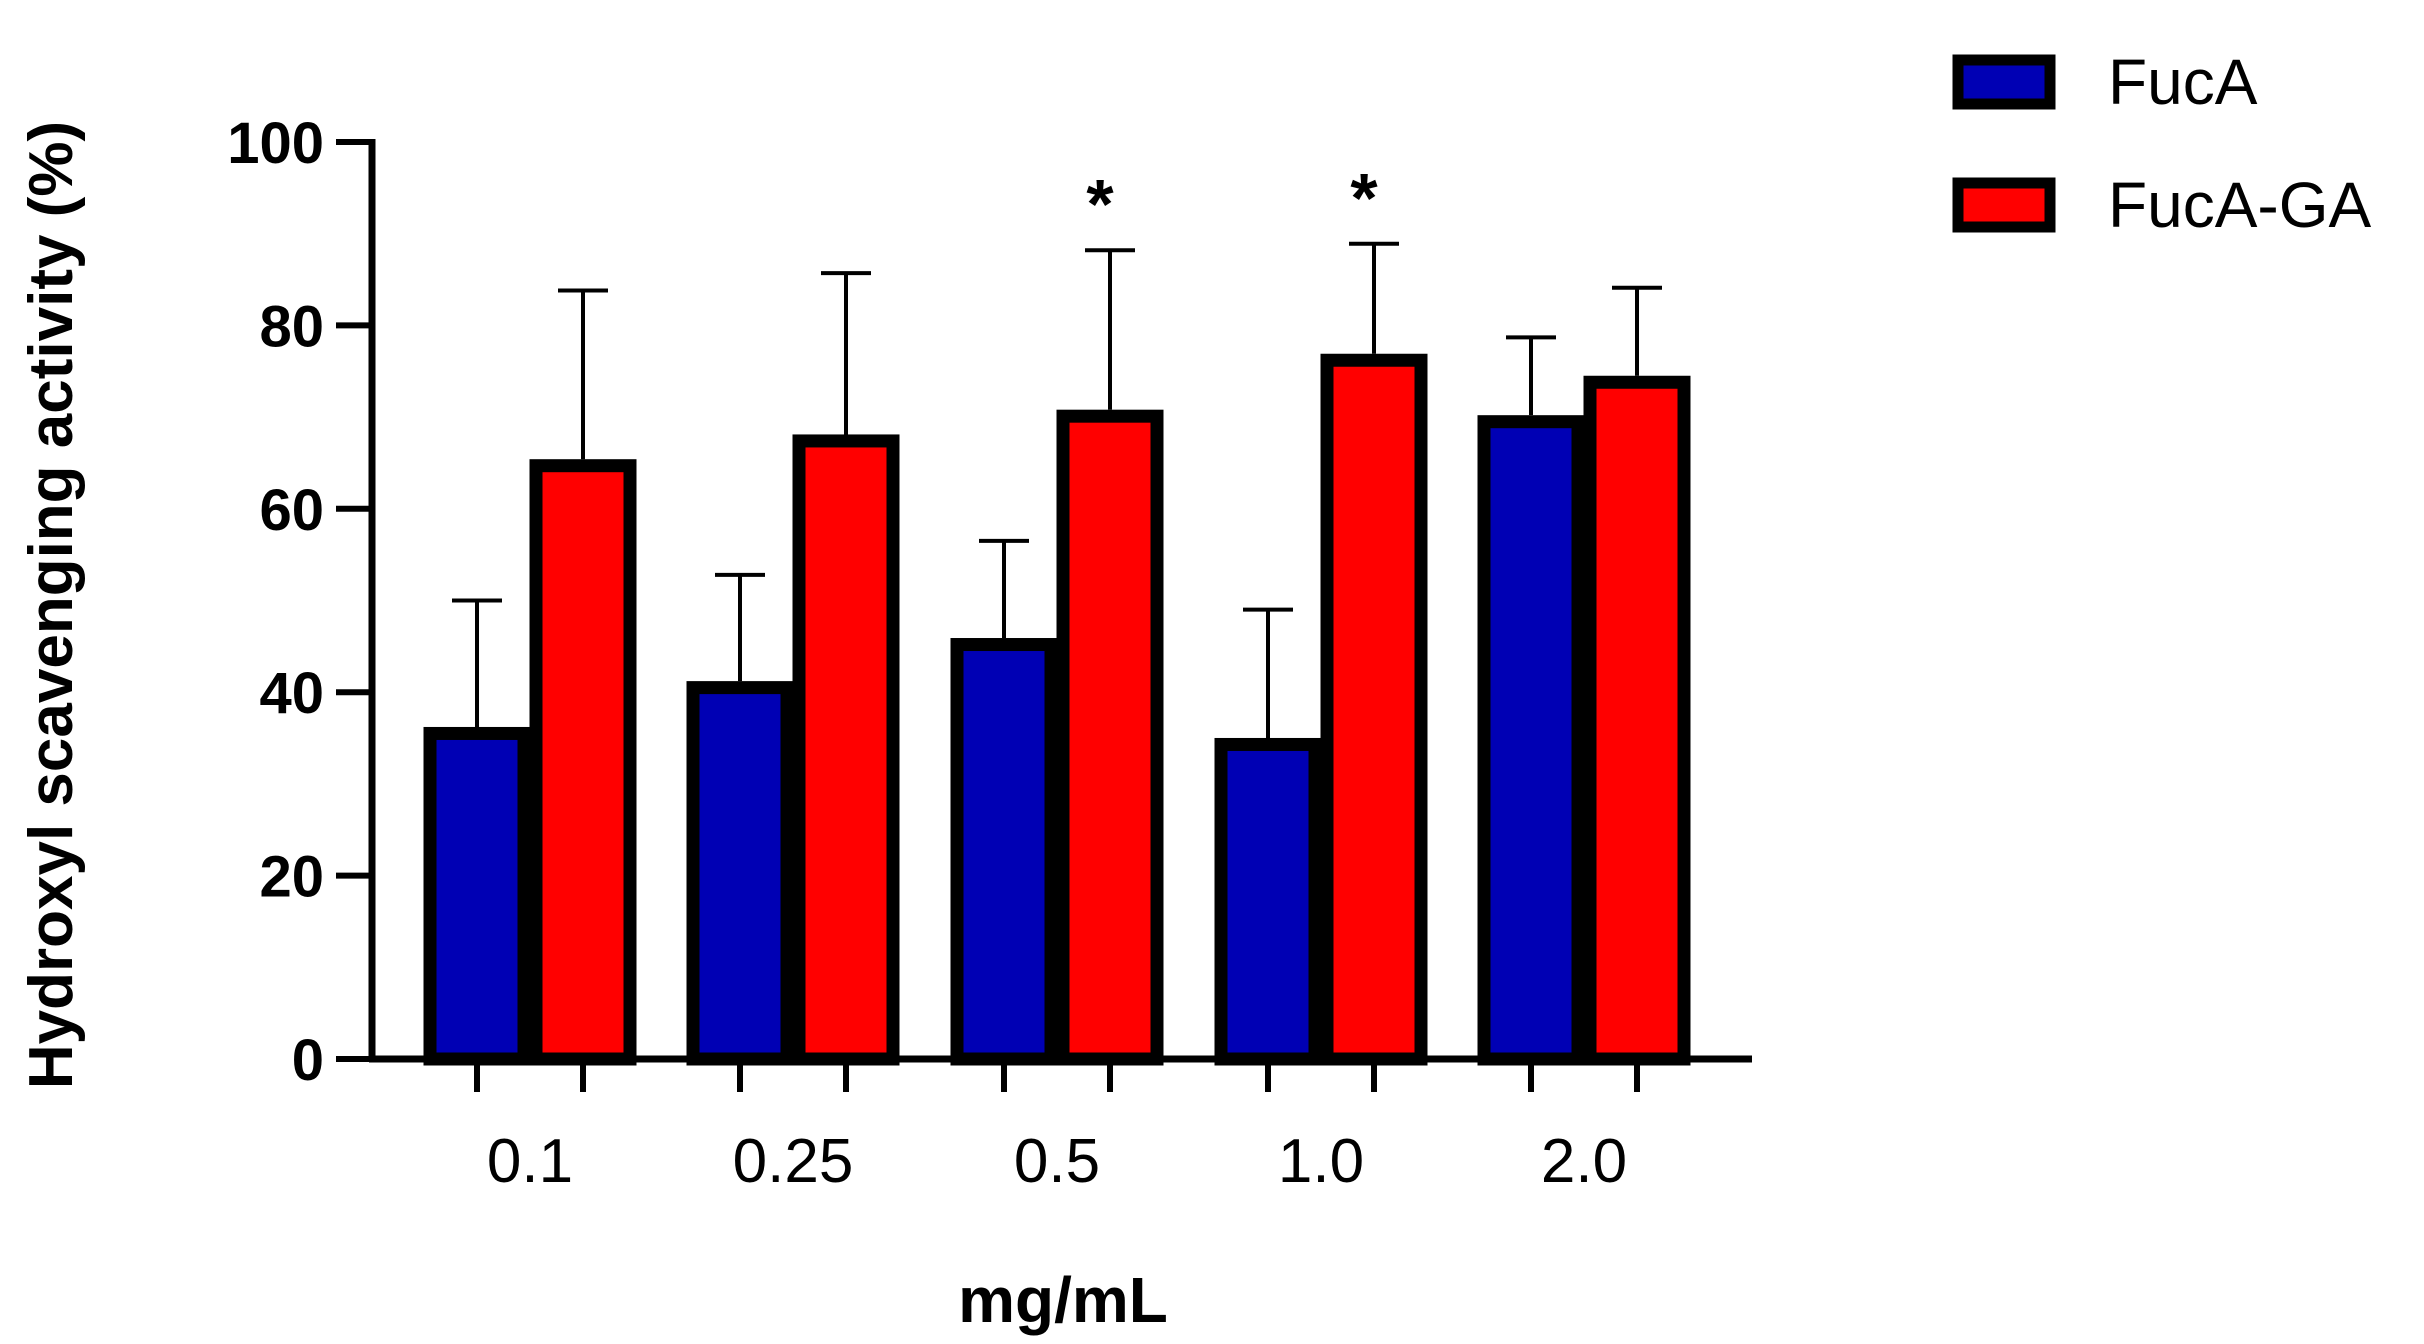 This screenshot has width=2424, height=1344. I want to click on bar-fuca-ga-1.0, so click(1374, 709).